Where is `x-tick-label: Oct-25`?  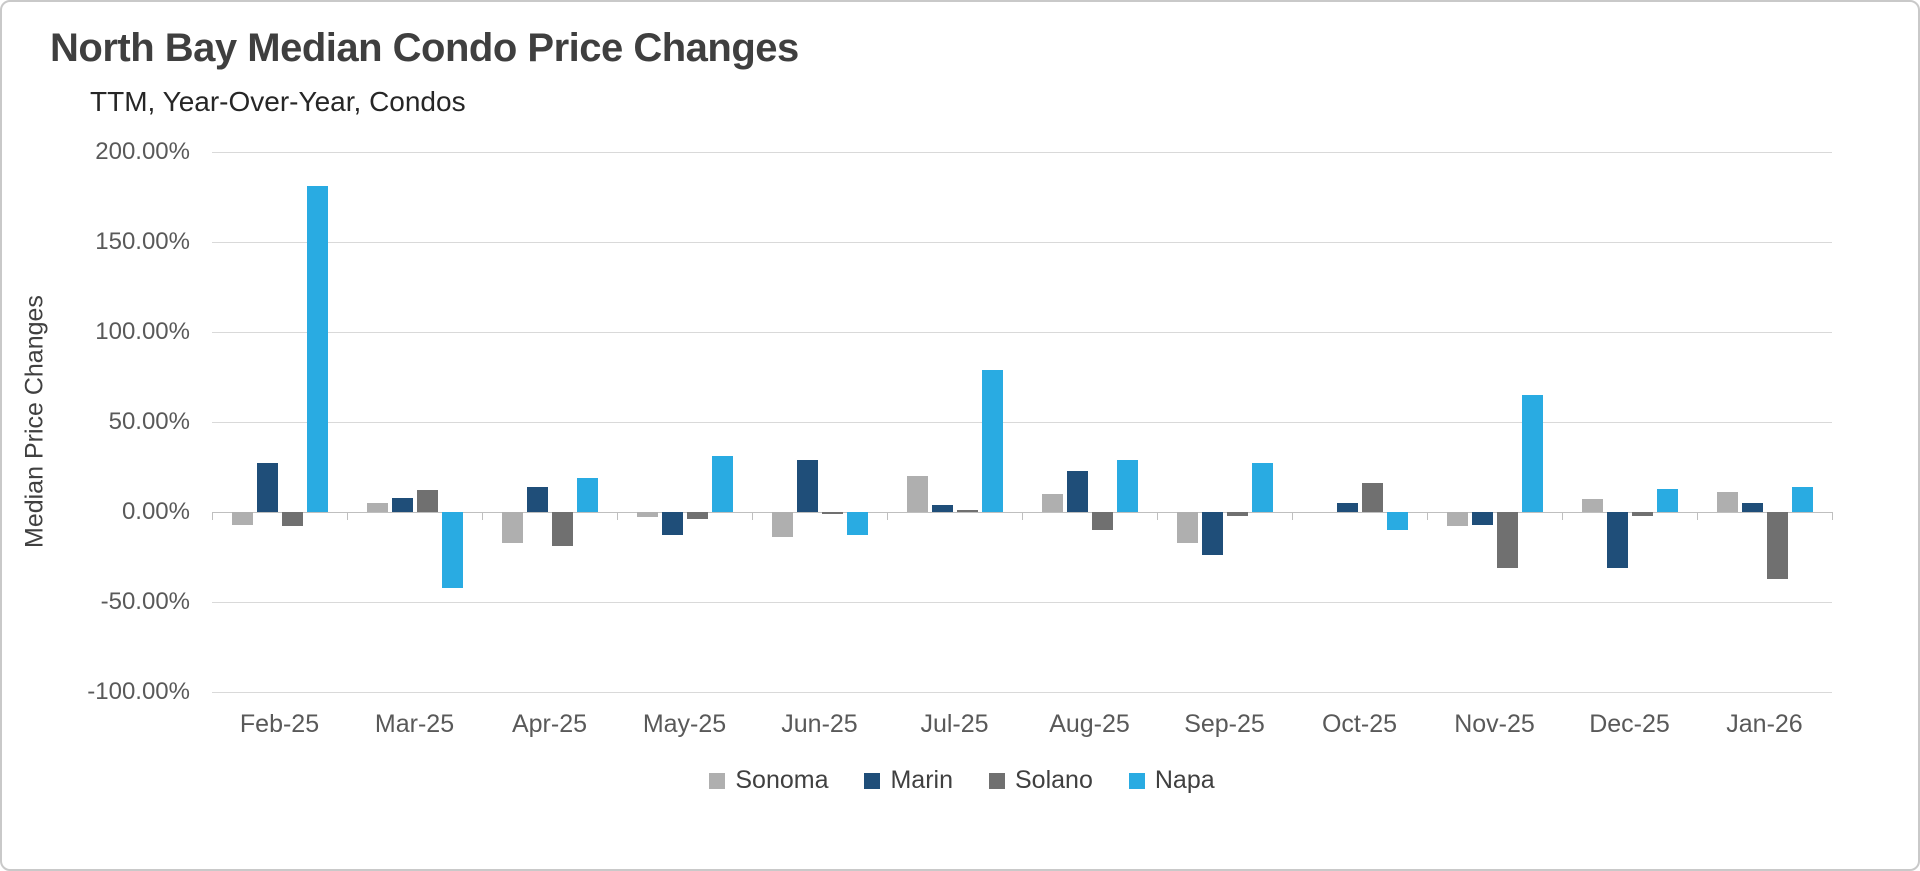 x-tick-label: Oct-25 is located at coordinates (1359, 724).